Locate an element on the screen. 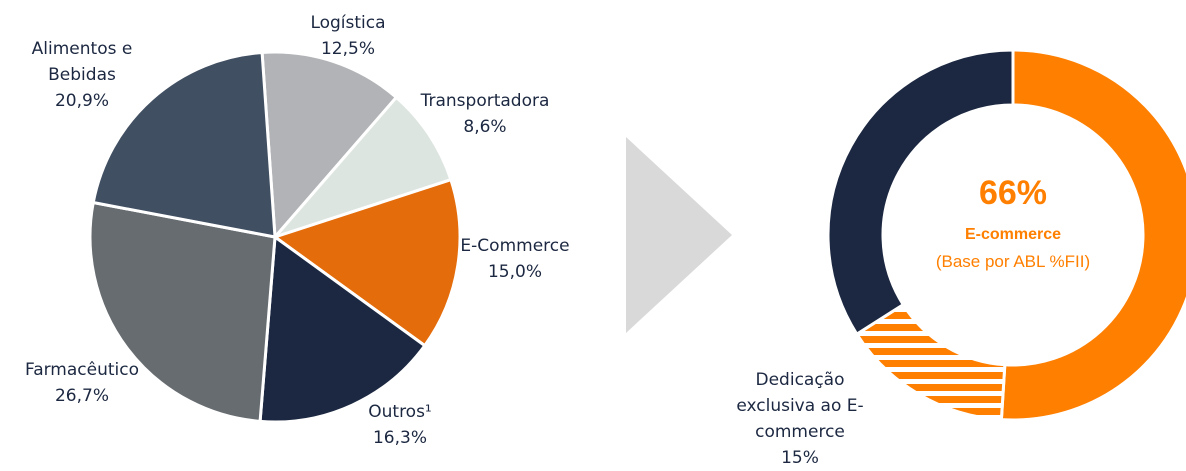 The image size is (1186, 471). slice-name: Alimentos e Bebidas is located at coordinates (82, 62).